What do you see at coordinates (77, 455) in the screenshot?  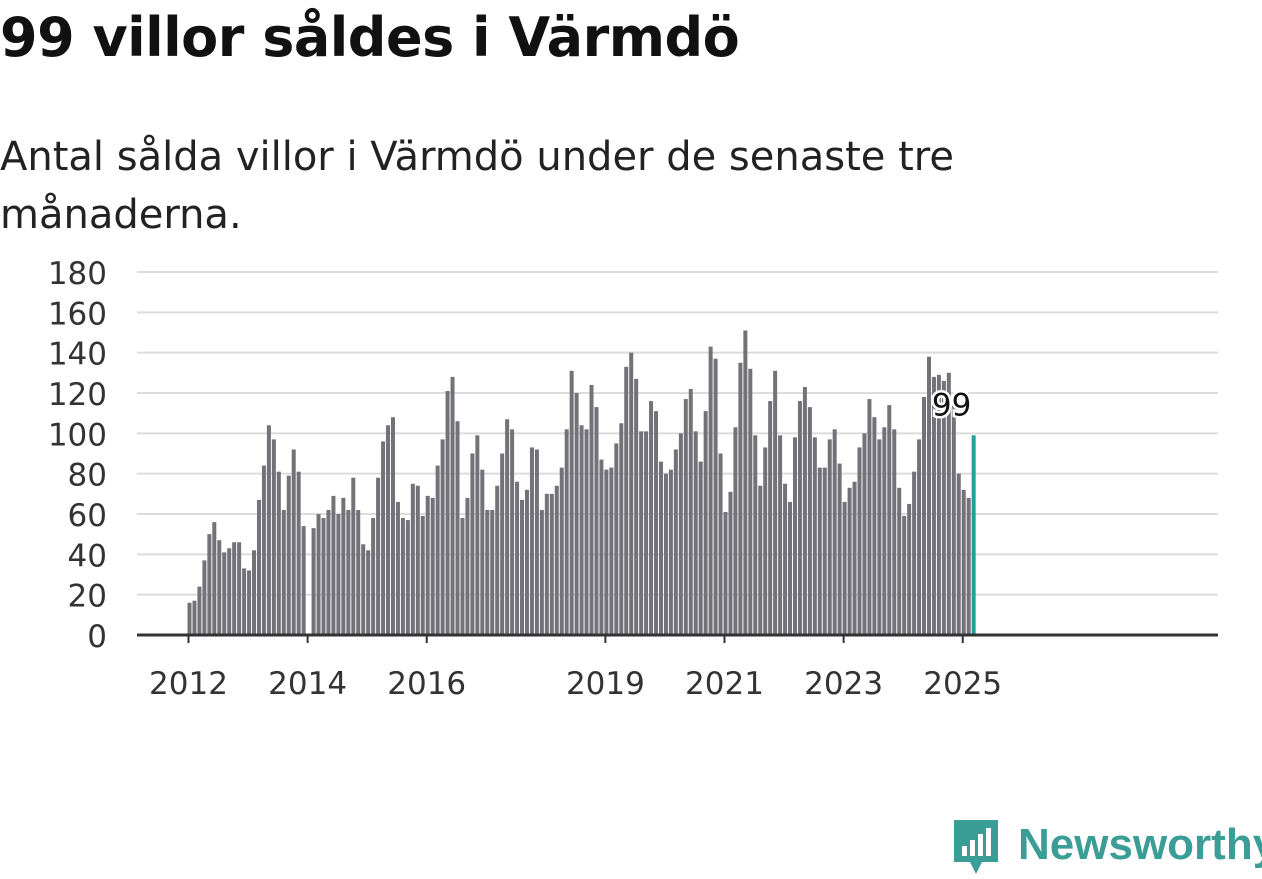 I see `y-axis: 0 20 40 60 80 100 120 140 160 180` at bounding box center [77, 455].